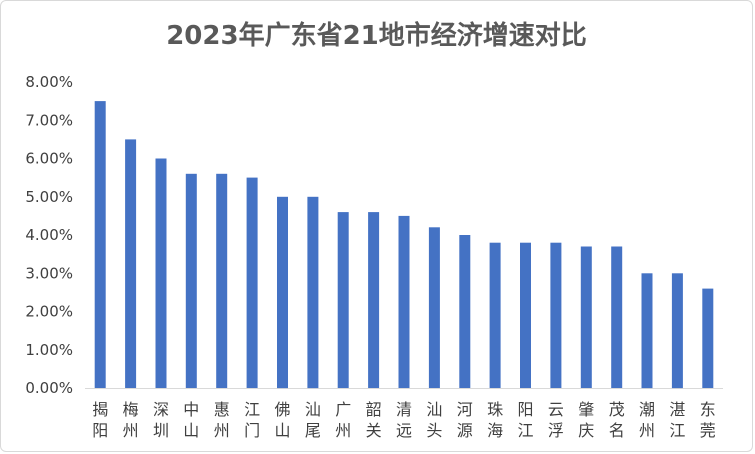  What do you see at coordinates (556, 430) in the screenshot?
I see `category-label: 浮` at bounding box center [556, 430].